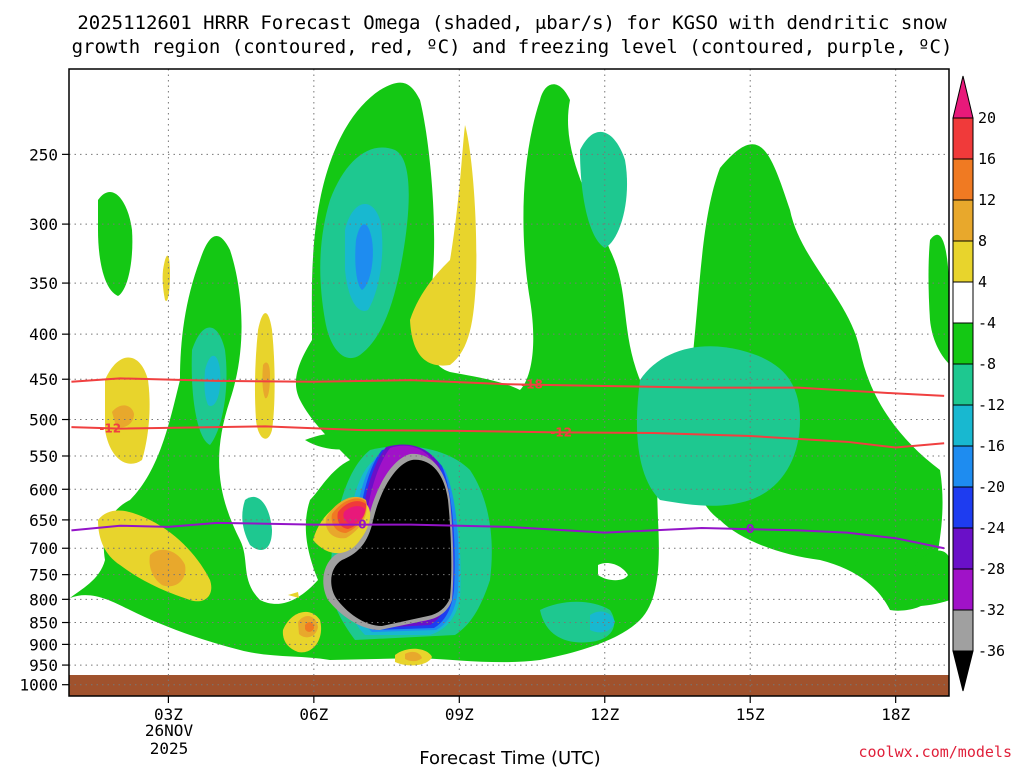 Image resolution: width=1024 pixels, height=768 pixels. I want to click on colorbar-label: 4, so click(982, 282).